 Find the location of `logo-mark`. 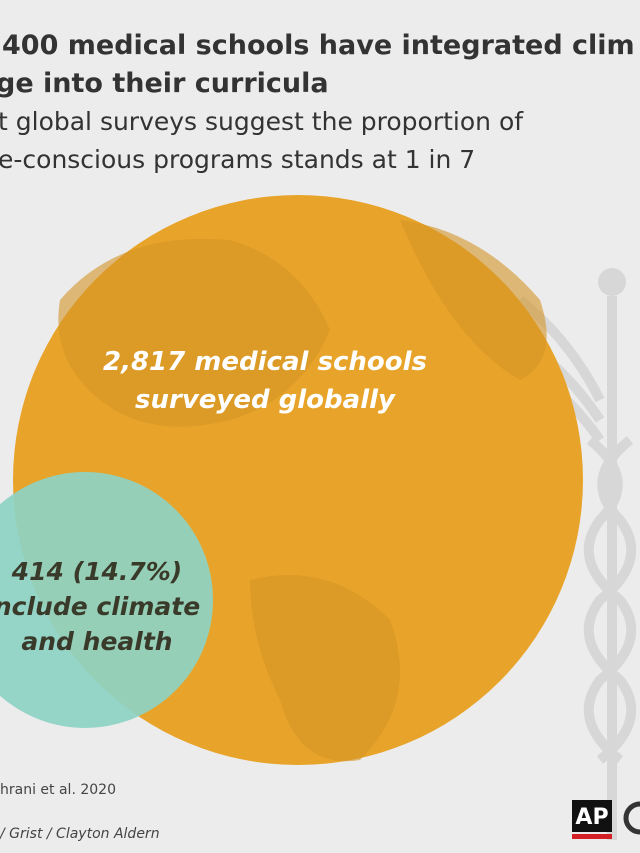

logo-mark is located at coordinates (631, 818).